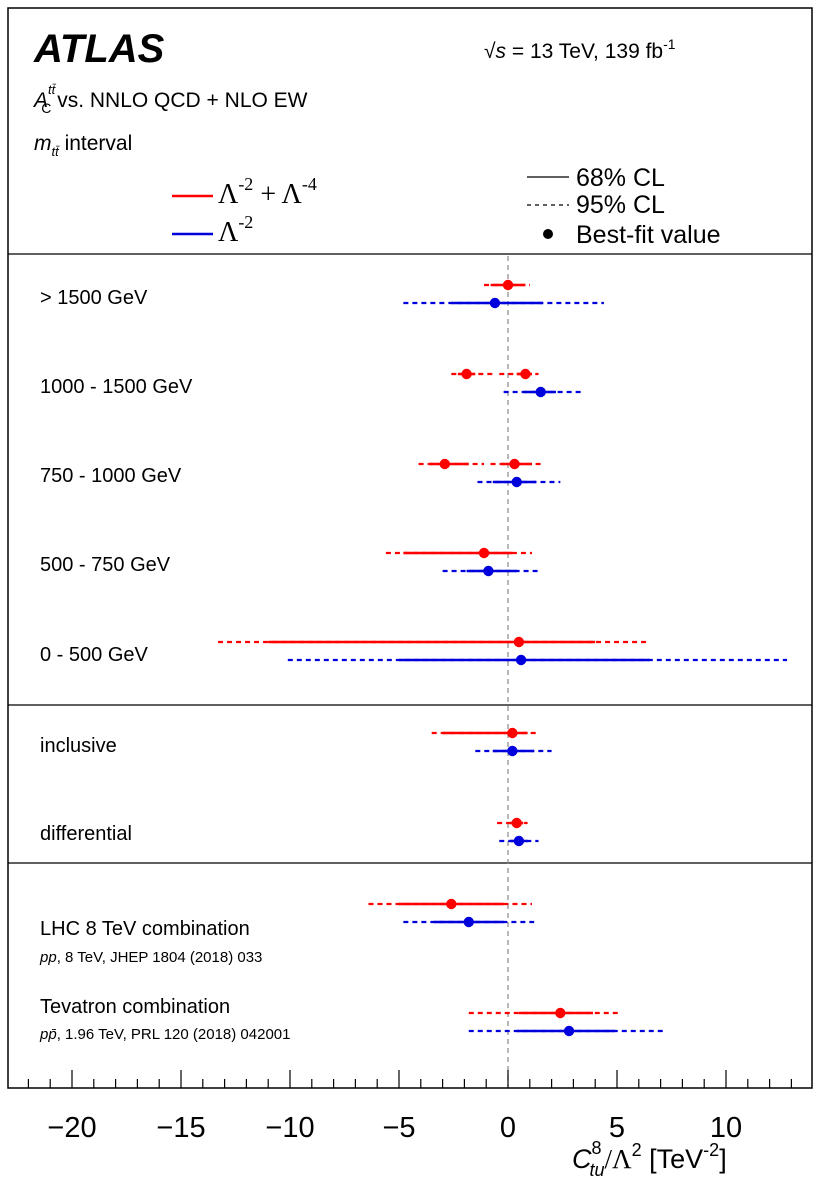  What do you see at coordinates (180, 1128) in the screenshot?
I see `x-tick-label: −15` at bounding box center [180, 1128].